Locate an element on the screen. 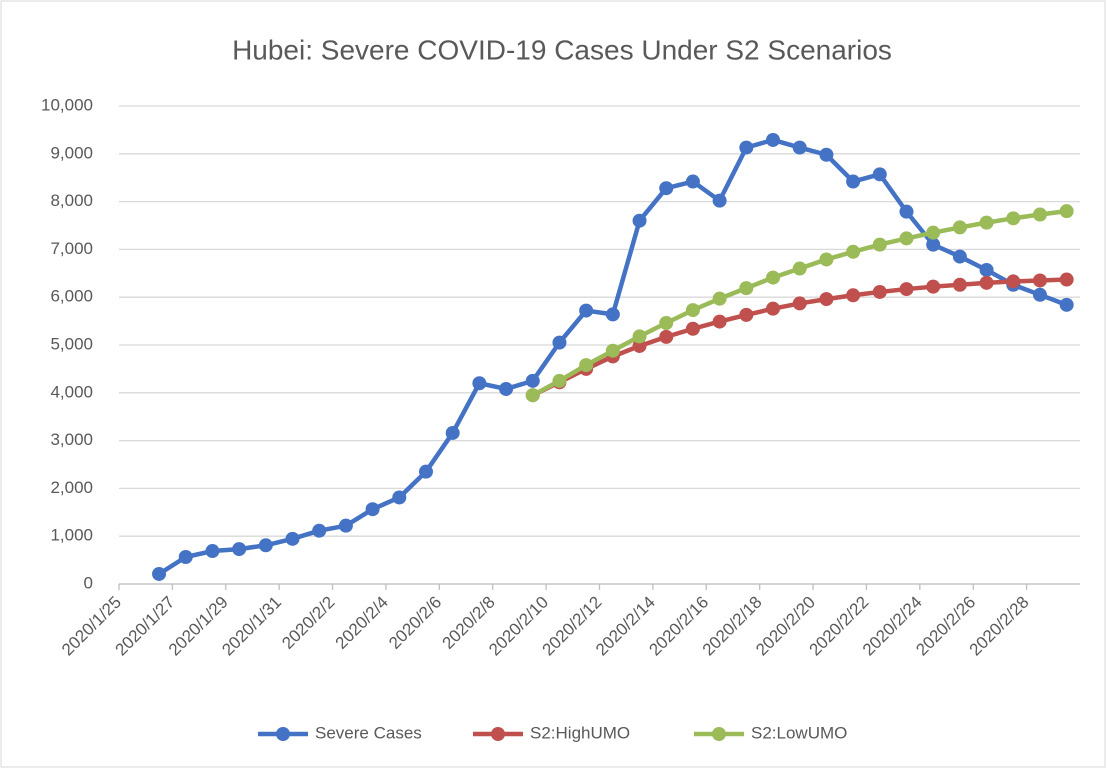  legend-label: Severe Cases is located at coordinates (368, 732).